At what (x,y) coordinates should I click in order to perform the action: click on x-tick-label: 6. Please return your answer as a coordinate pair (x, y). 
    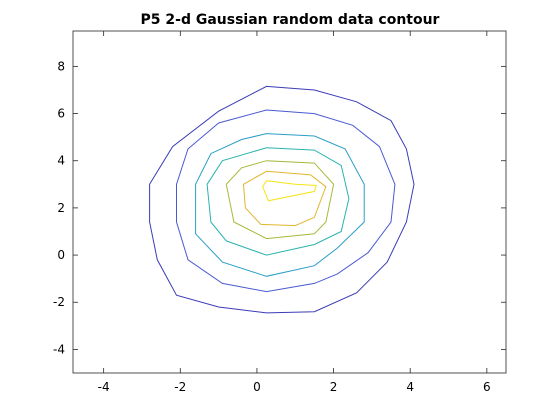
    Looking at the image, I should click on (487, 387).